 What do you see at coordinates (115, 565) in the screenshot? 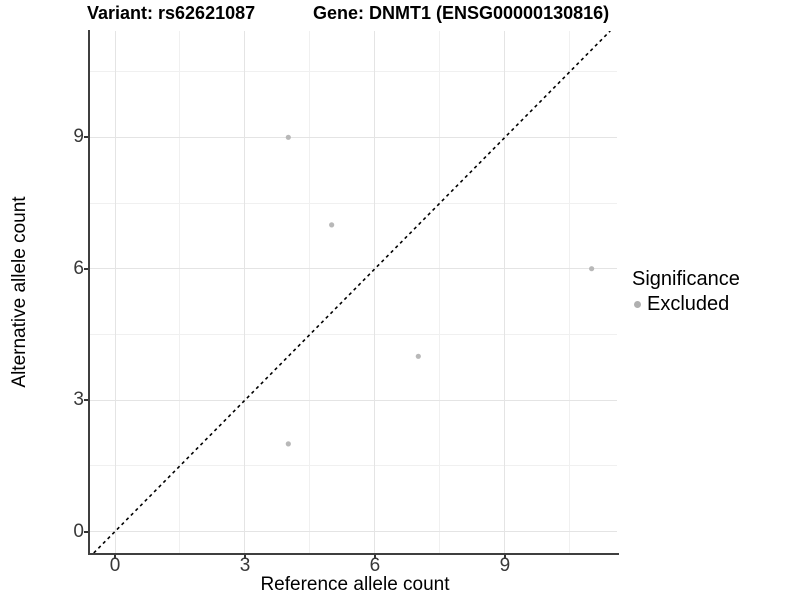
I see `x-tick-label: 0` at bounding box center [115, 565].